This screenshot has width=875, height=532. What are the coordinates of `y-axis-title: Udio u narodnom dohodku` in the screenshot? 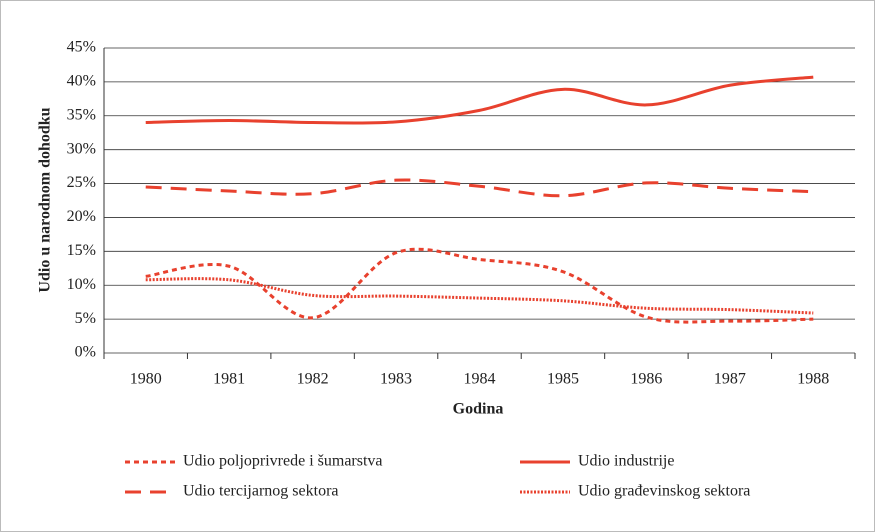 It's located at (45, 199).